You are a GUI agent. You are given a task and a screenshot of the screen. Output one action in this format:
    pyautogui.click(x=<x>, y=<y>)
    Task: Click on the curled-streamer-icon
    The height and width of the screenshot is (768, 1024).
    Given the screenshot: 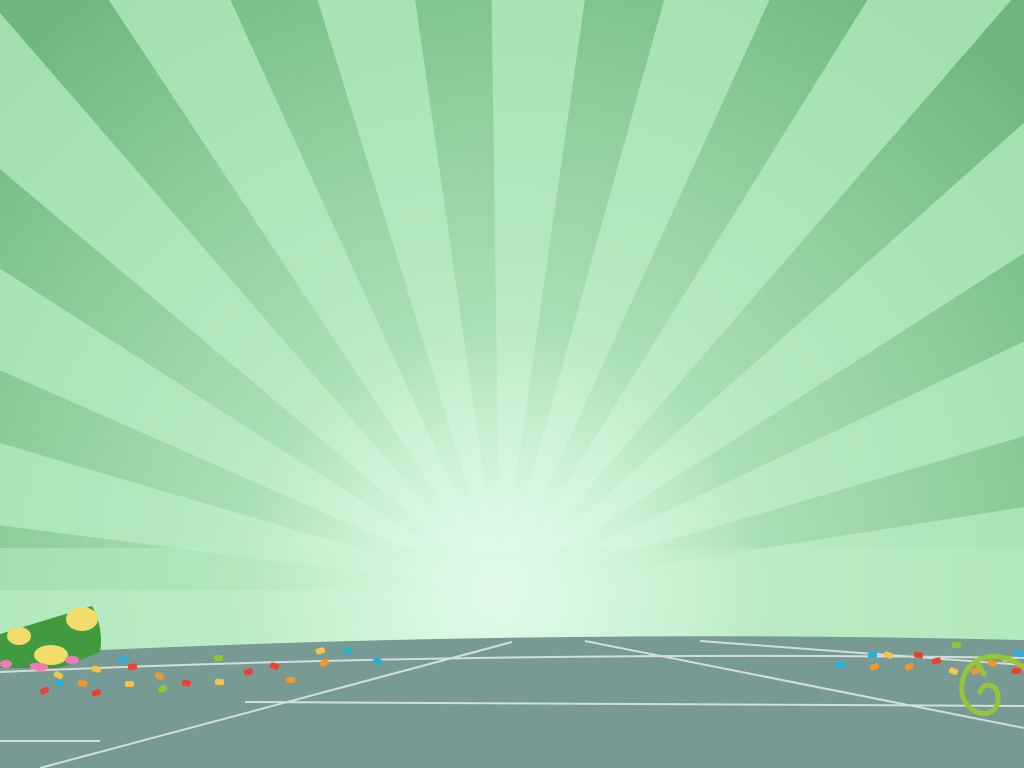 What is the action you would take?
    pyautogui.click(x=991, y=684)
    